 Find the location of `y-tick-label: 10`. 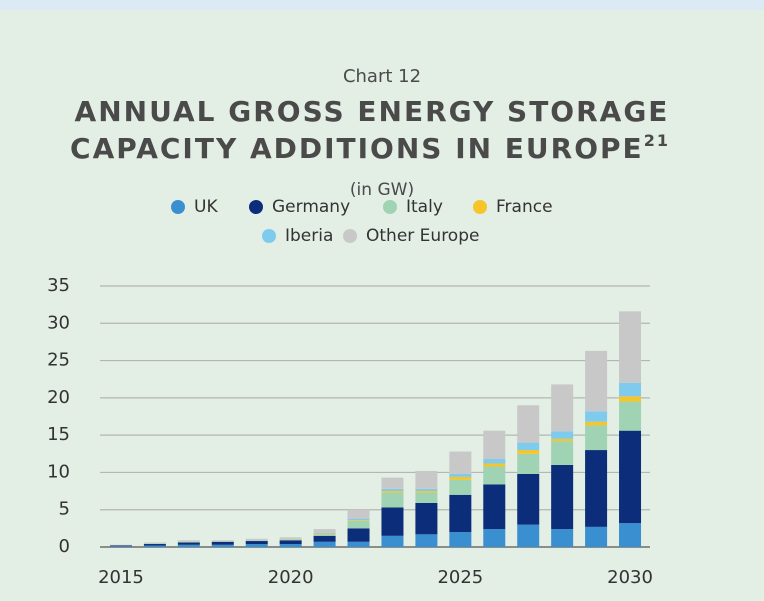

y-tick-label: 10 is located at coordinates (58, 471).